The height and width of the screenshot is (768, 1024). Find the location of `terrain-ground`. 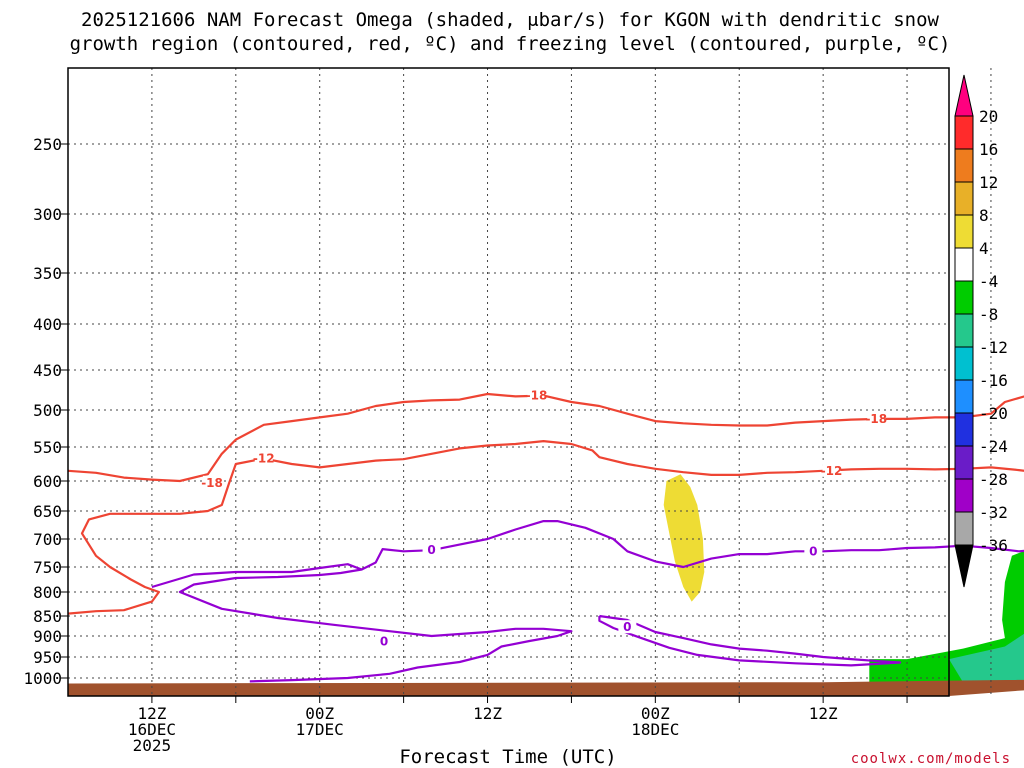

terrain-ground is located at coordinates (546, 687).